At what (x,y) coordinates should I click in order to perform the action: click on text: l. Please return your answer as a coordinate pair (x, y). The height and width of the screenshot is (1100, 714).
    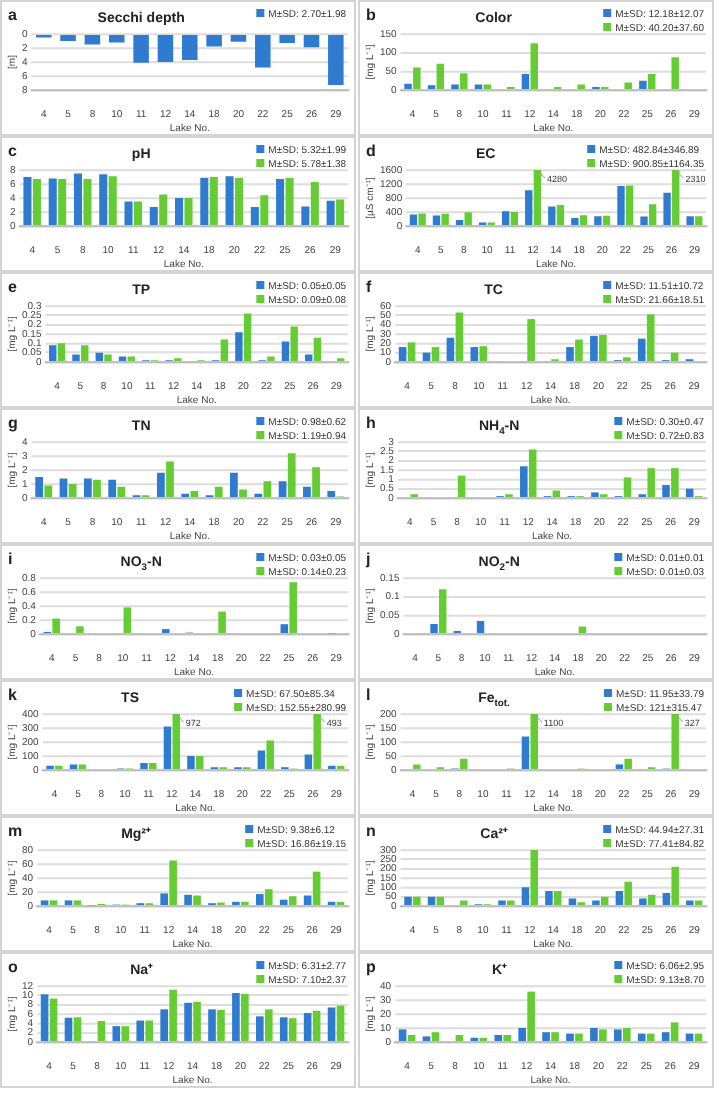
    Looking at the image, I should click on (368, 695).